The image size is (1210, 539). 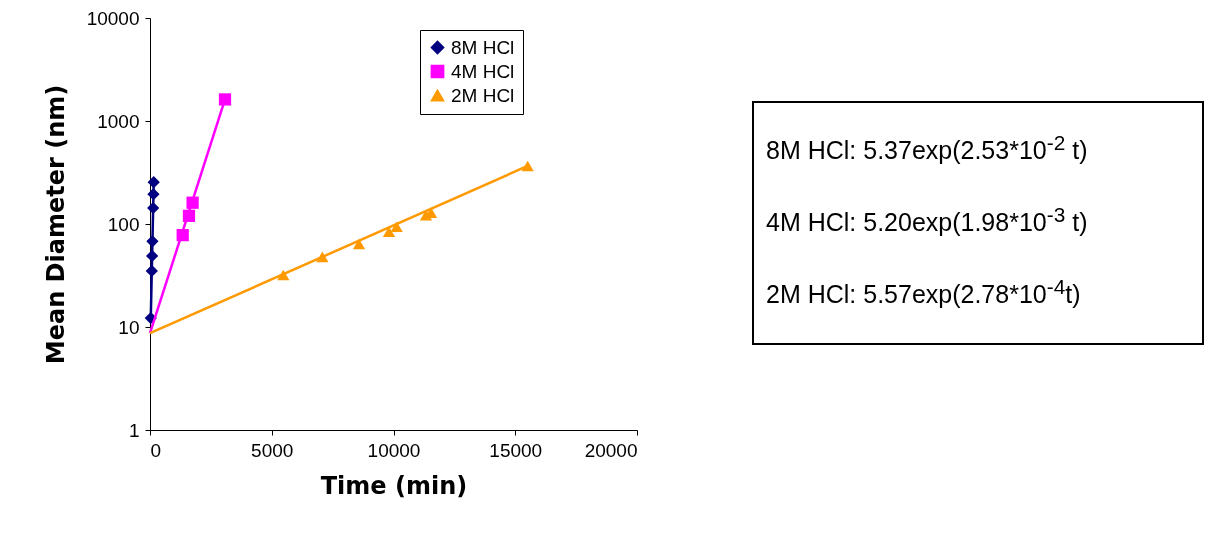 I want to click on x-tick-label: 0, so click(x=156, y=450).